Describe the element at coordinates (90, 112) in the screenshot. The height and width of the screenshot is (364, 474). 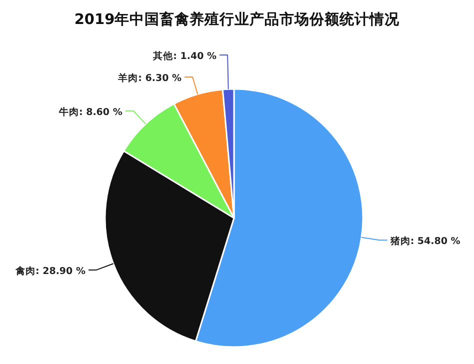
I see `slice-label: 牛肉: 8.60 %` at that location.